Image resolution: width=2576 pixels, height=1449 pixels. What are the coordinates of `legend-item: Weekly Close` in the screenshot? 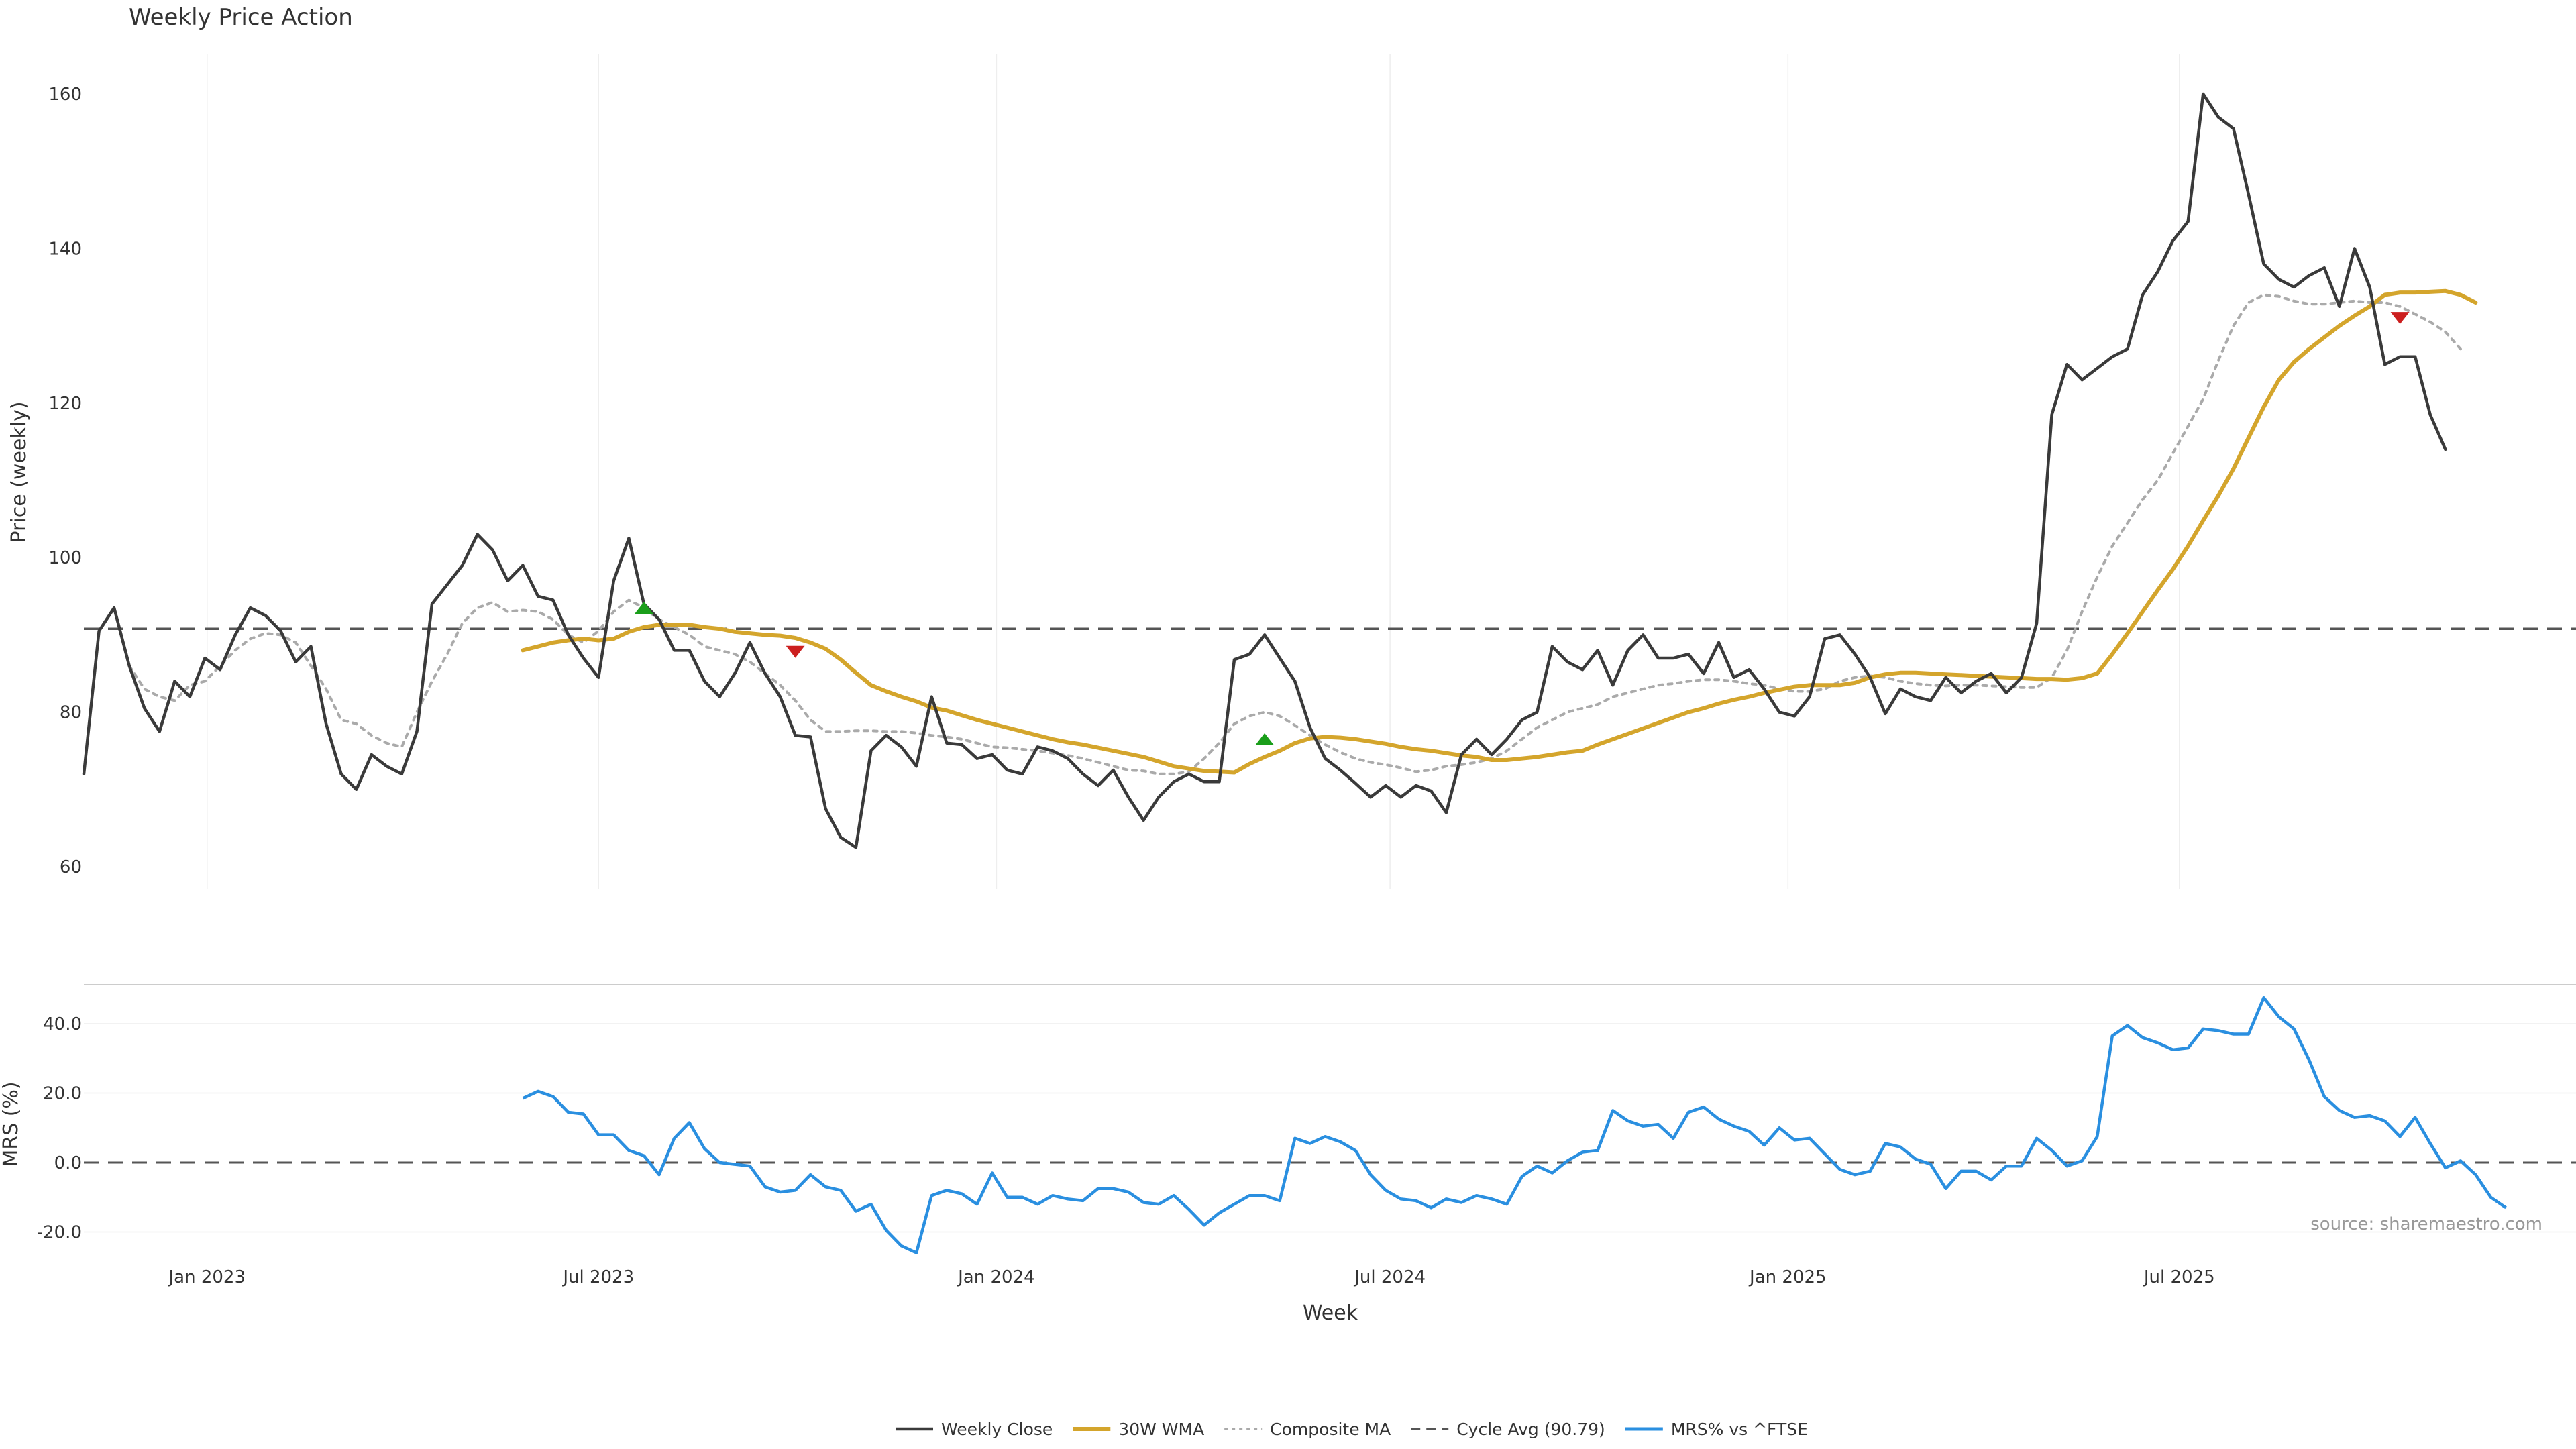 It's located at (974, 1429).